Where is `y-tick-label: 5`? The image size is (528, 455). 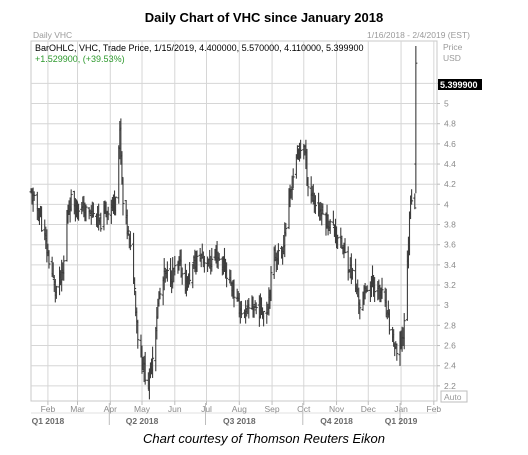
y-tick-label: 5 is located at coordinates (446, 104).